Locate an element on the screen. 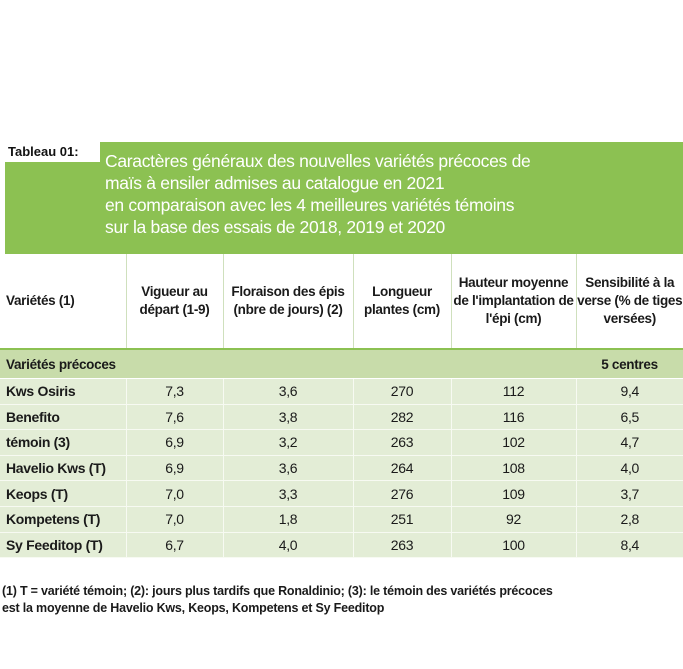  table-row: Havelio Kws (T) 6,9 3,6 264 108 4,0 is located at coordinates (341, 468).